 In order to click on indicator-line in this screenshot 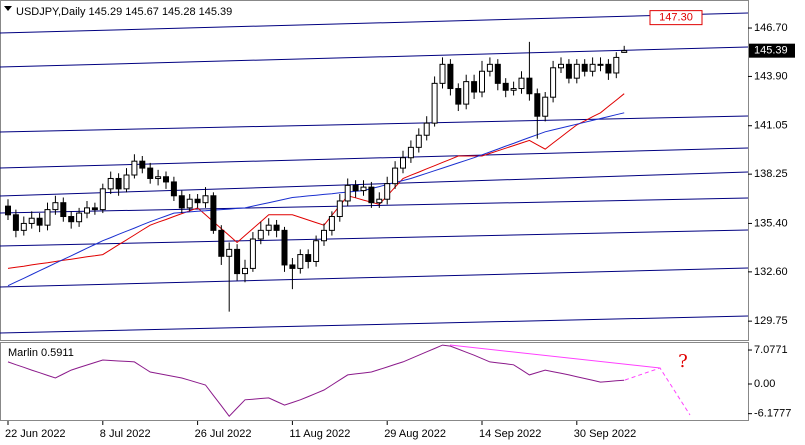, I will do `click(316, 380)`.